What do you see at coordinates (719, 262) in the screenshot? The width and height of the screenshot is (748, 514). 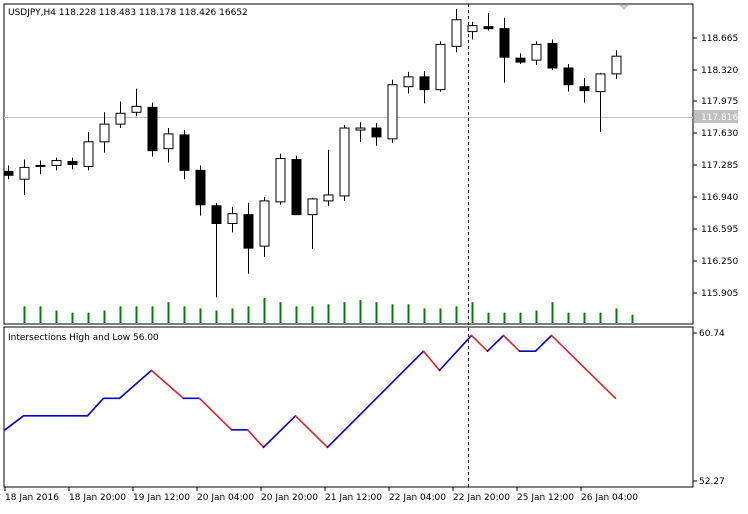 I see `price-tick-label: 116.250` at bounding box center [719, 262].